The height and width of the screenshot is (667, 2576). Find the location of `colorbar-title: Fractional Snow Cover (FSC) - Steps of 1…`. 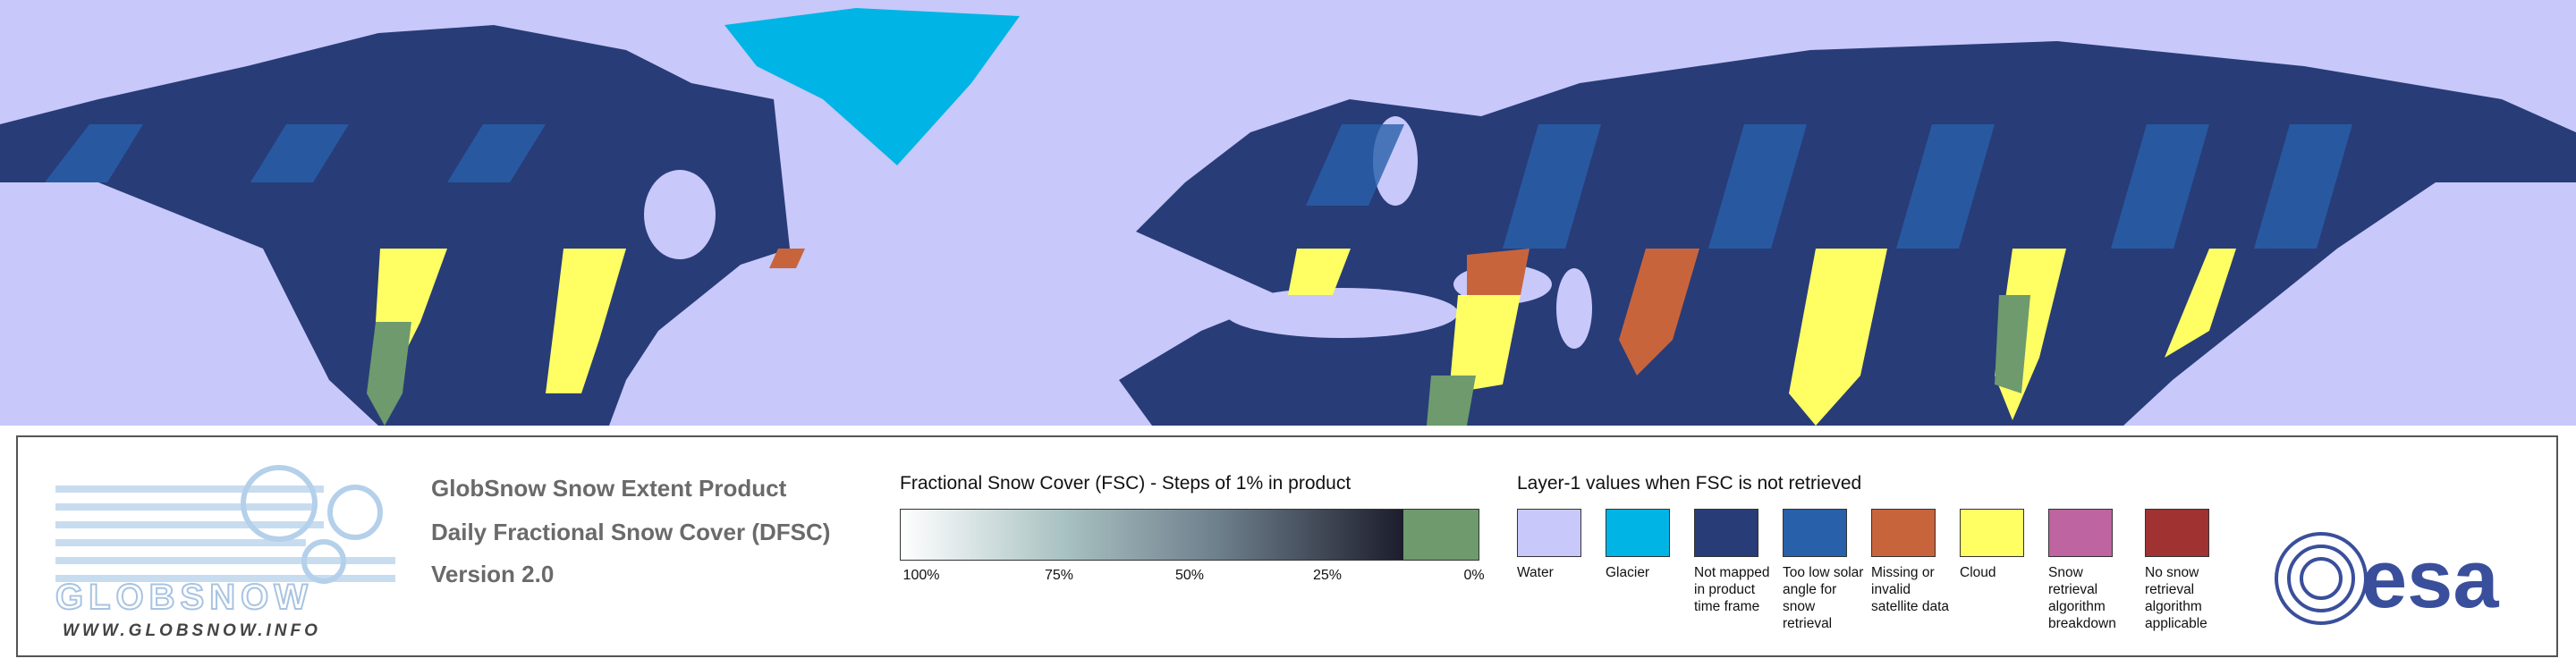

colorbar-title: Fractional Snow Cover (FSC) - Steps of 1… is located at coordinates (1126, 484).